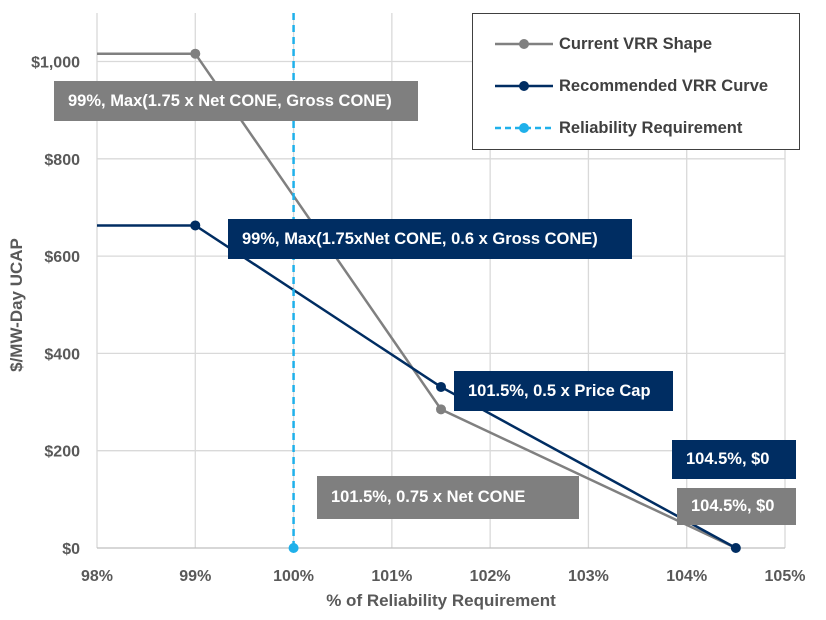 This screenshot has height=620, width=826. Describe the element at coordinates (664, 85) in the screenshot. I see `legend-label: Recommended VRR Curve` at that location.